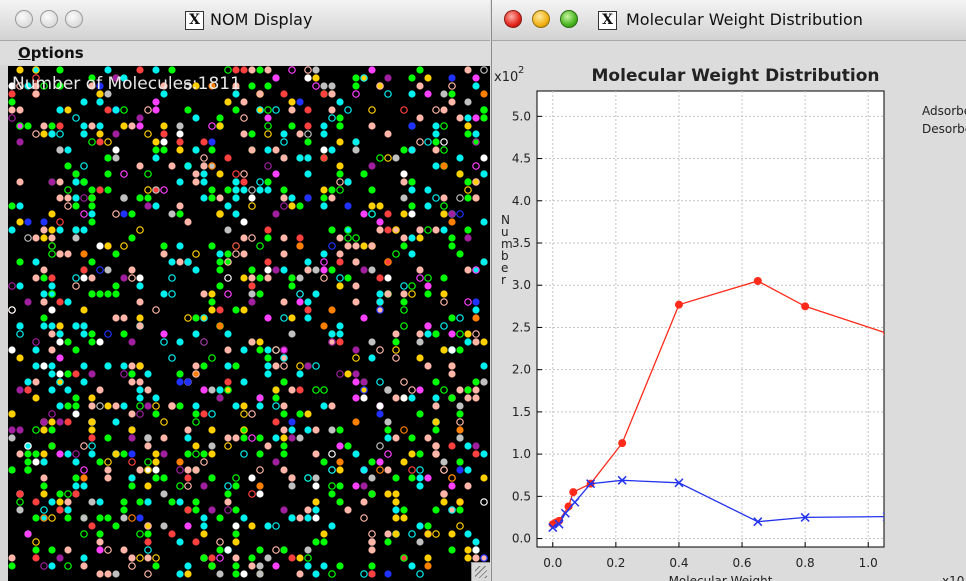  I want to click on data-point, so click(622, 480).